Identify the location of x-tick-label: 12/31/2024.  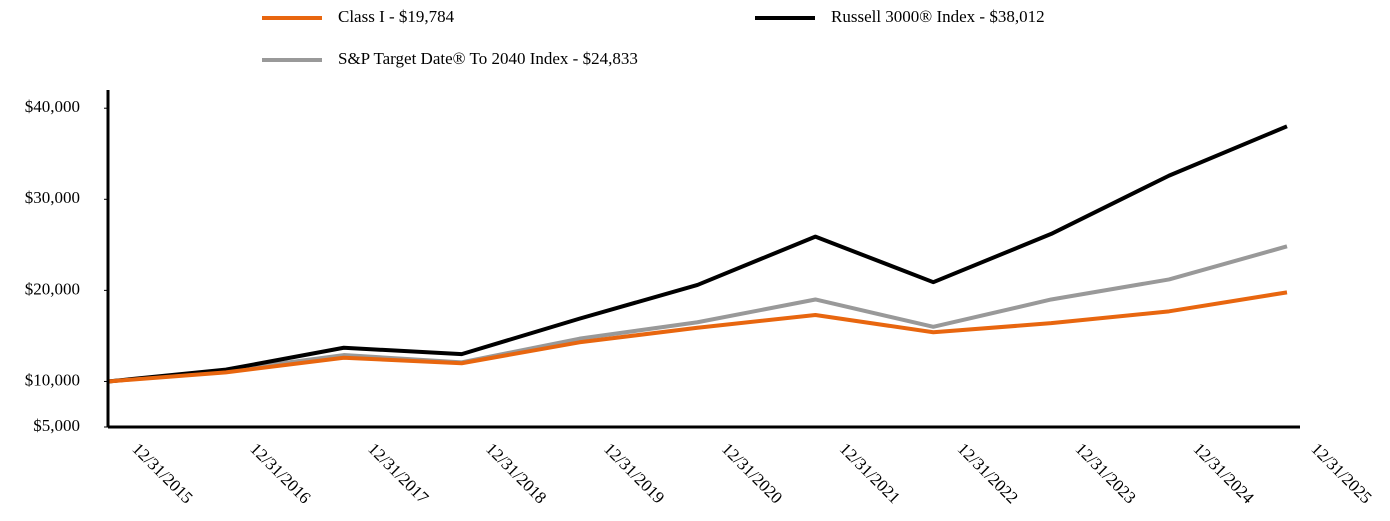
(1224, 473).